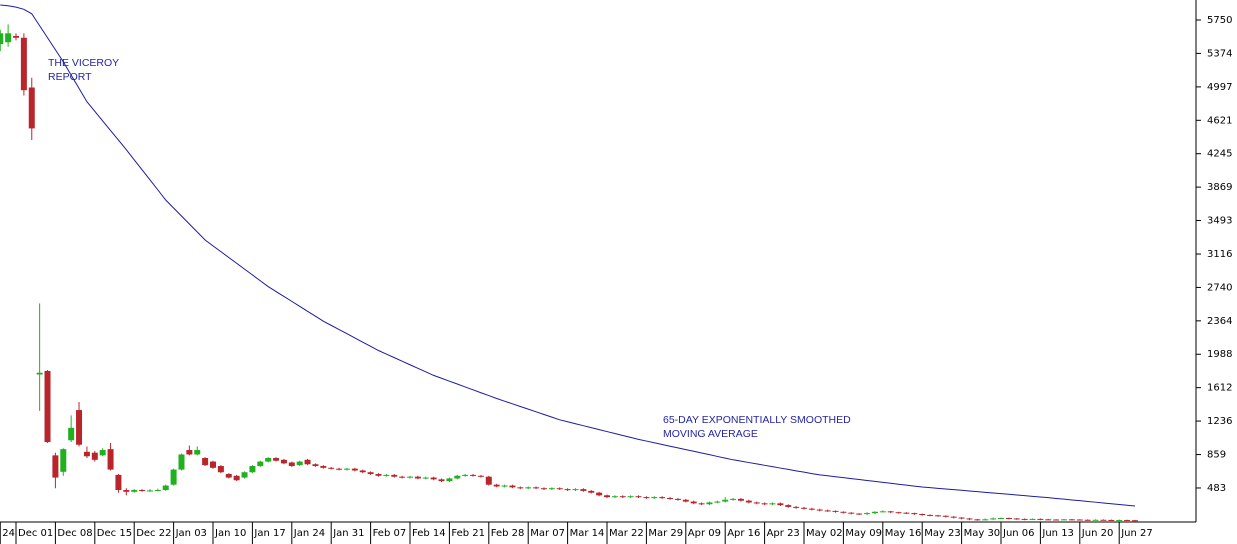  I want to click on x-tick-label: Feb 07, so click(390, 533).